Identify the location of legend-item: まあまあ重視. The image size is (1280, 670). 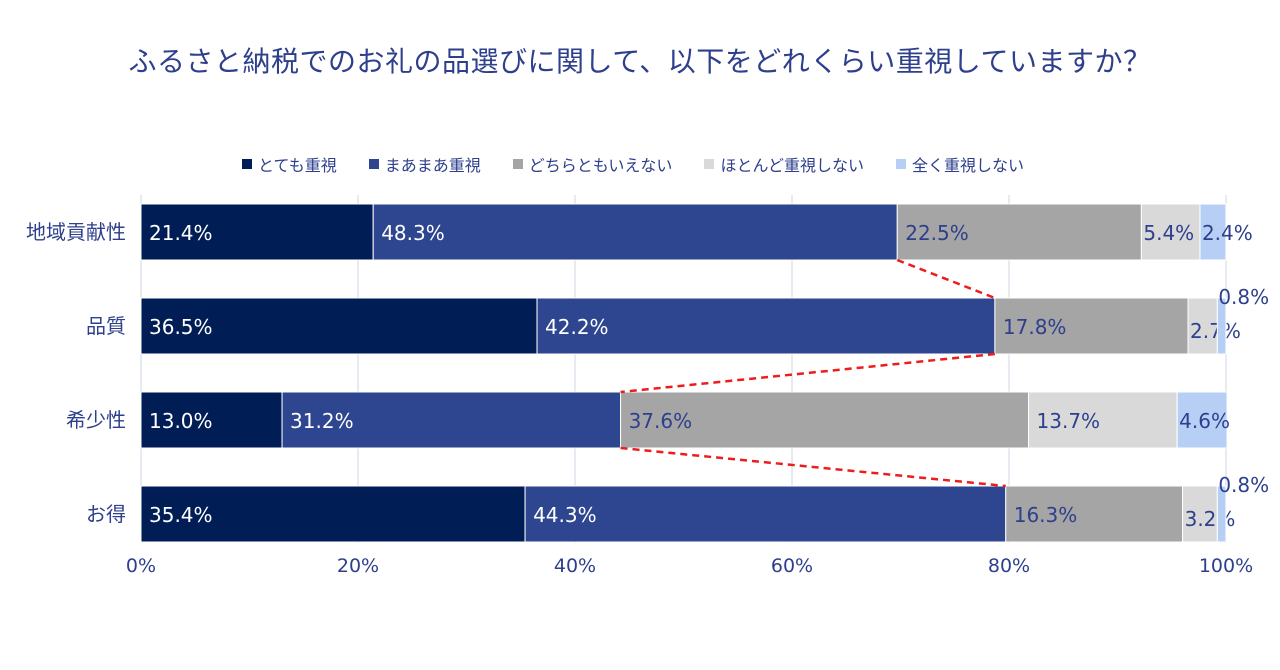
(424, 164).